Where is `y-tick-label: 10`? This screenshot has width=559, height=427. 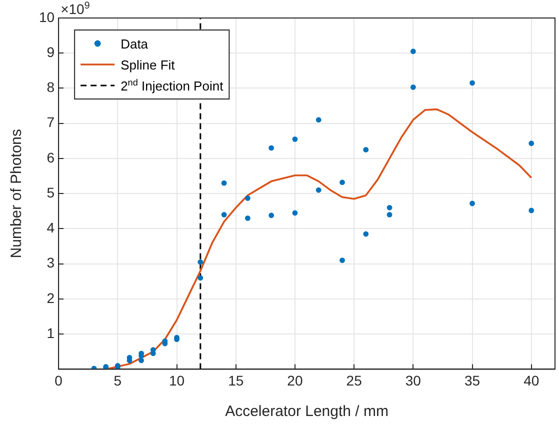
y-tick-label: 10 is located at coordinates (46, 16).